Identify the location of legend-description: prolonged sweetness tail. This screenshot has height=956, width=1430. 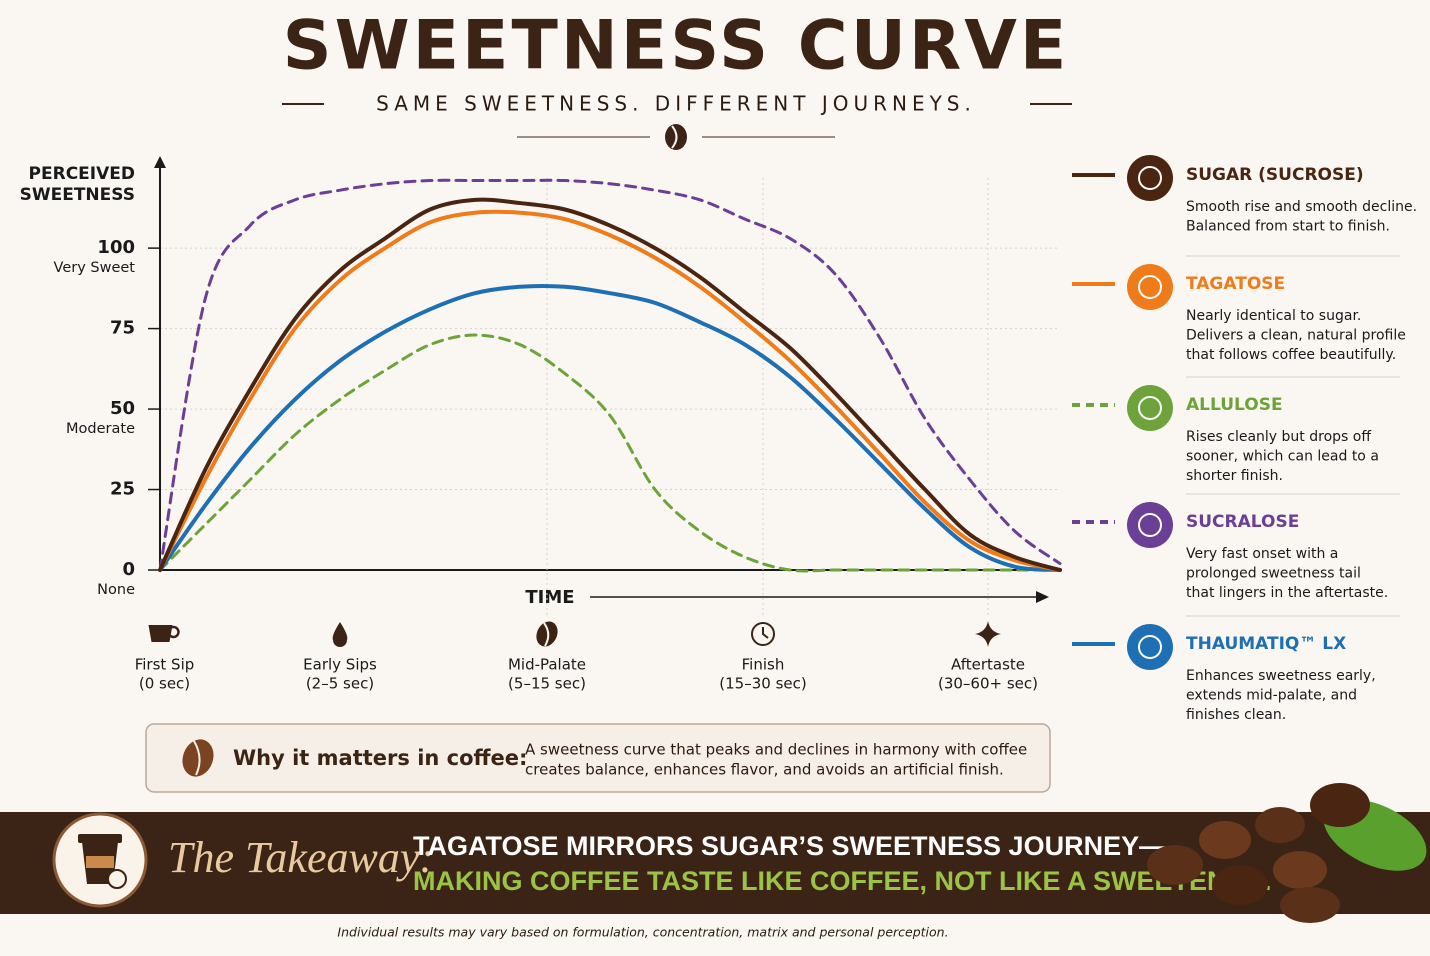
(1273, 574).